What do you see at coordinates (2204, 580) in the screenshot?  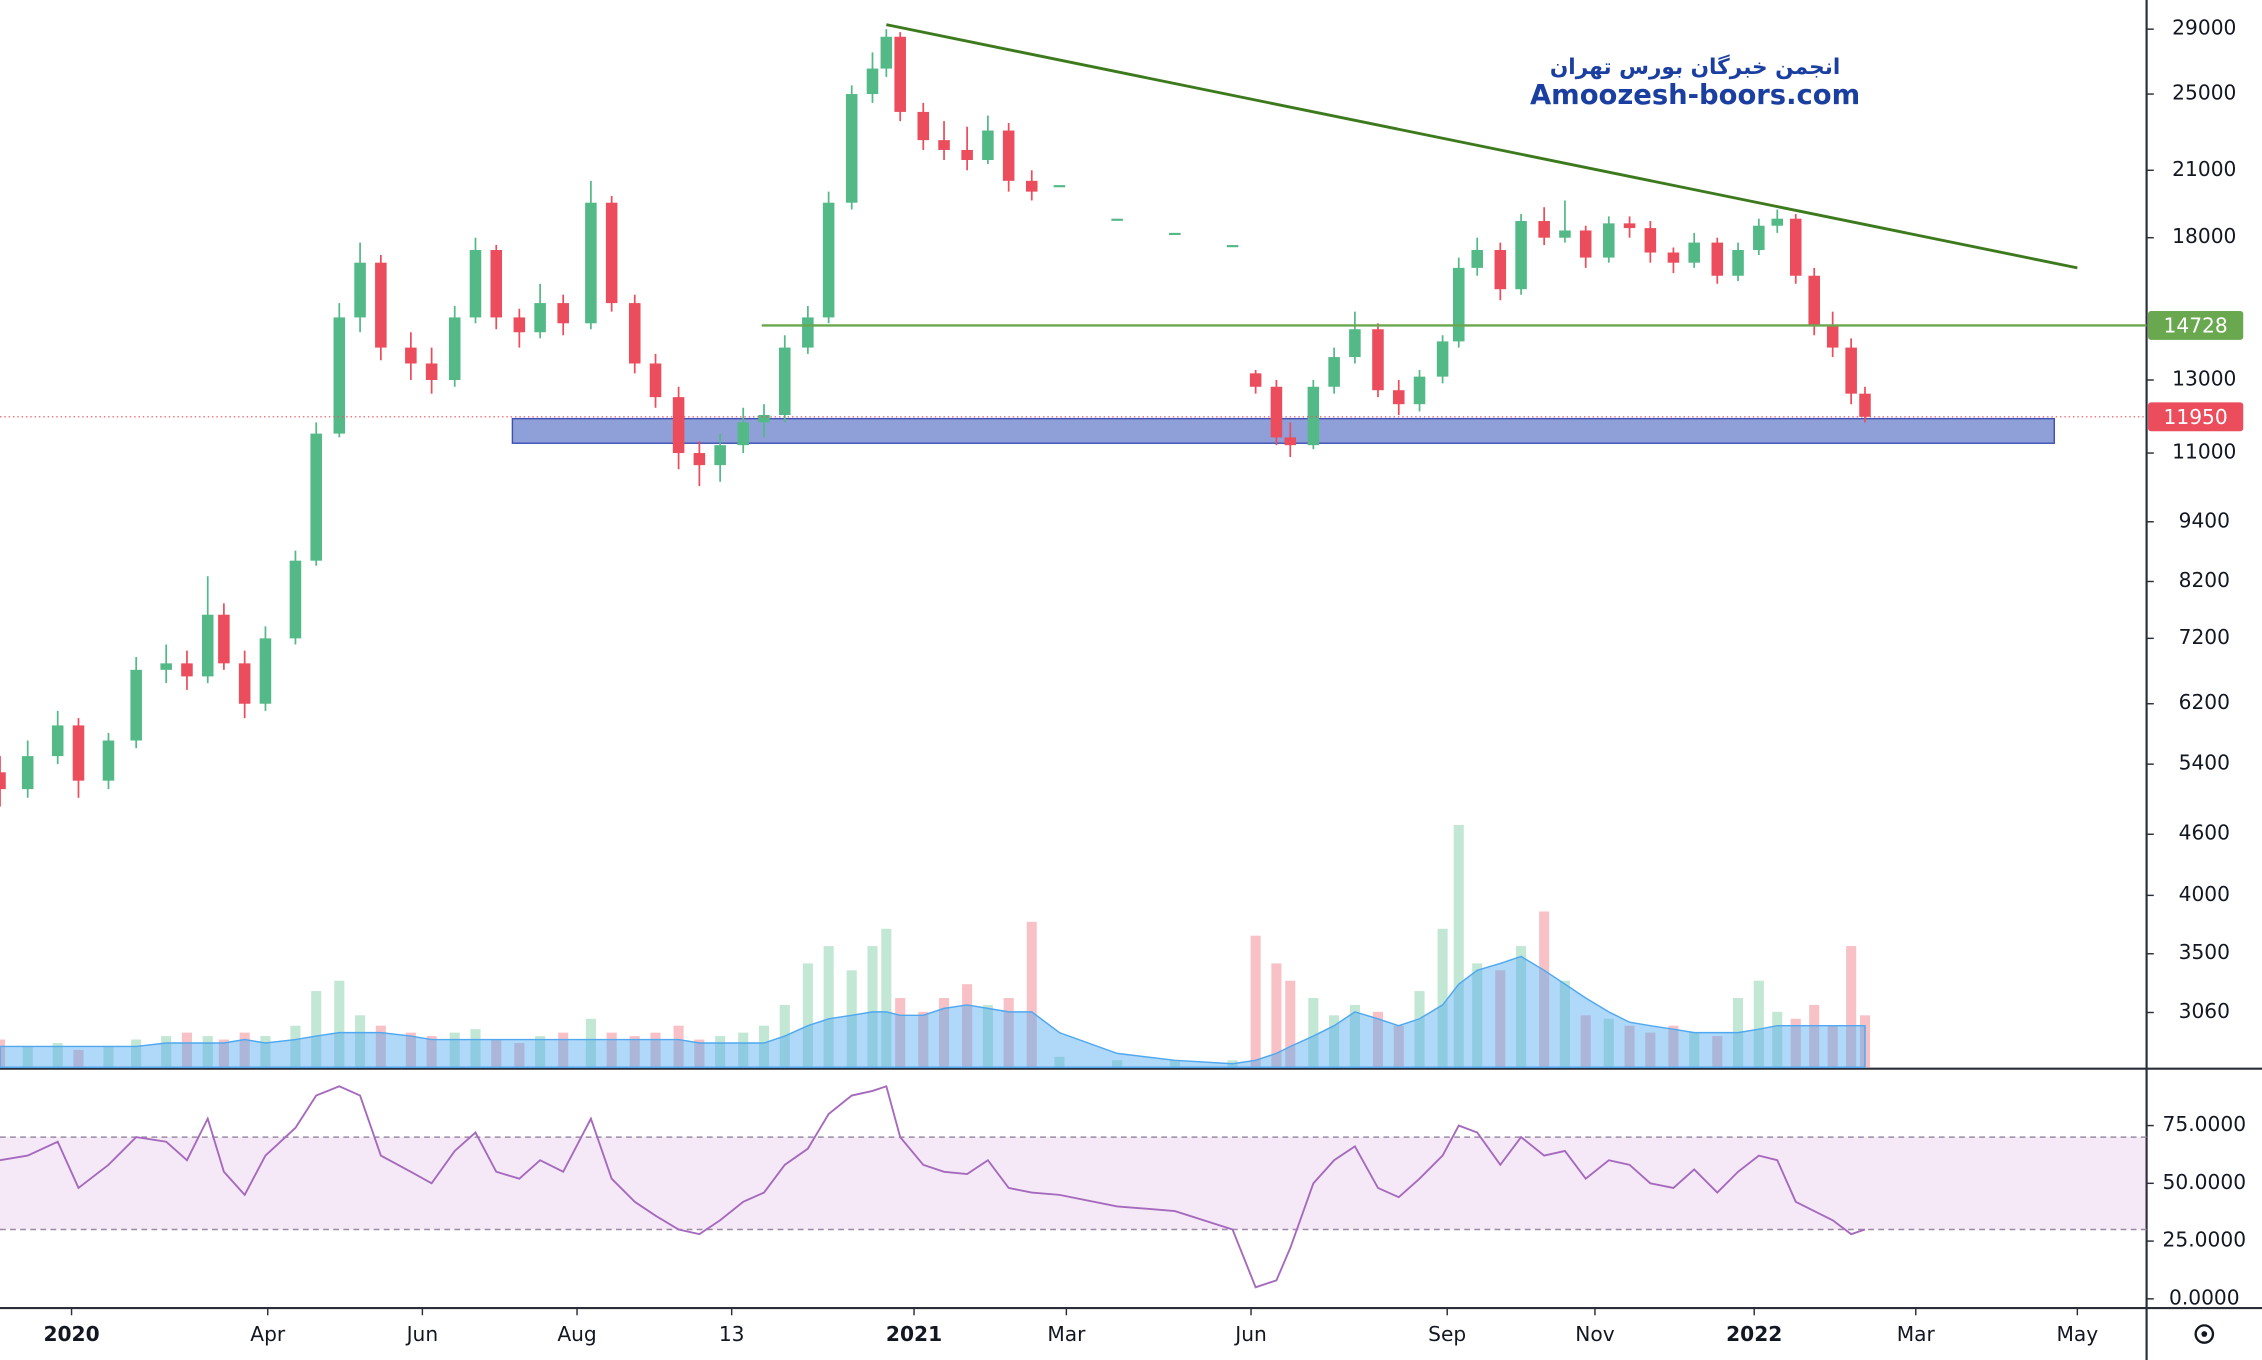 I see `y-tick-label: 8200` at bounding box center [2204, 580].